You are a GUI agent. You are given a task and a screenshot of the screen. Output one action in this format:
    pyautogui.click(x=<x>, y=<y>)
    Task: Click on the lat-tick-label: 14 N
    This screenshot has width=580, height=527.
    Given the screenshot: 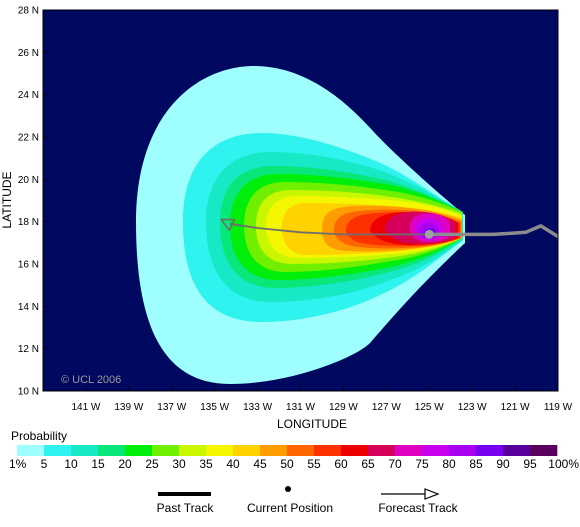 What is the action you would take?
    pyautogui.click(x=28, y=307)
    